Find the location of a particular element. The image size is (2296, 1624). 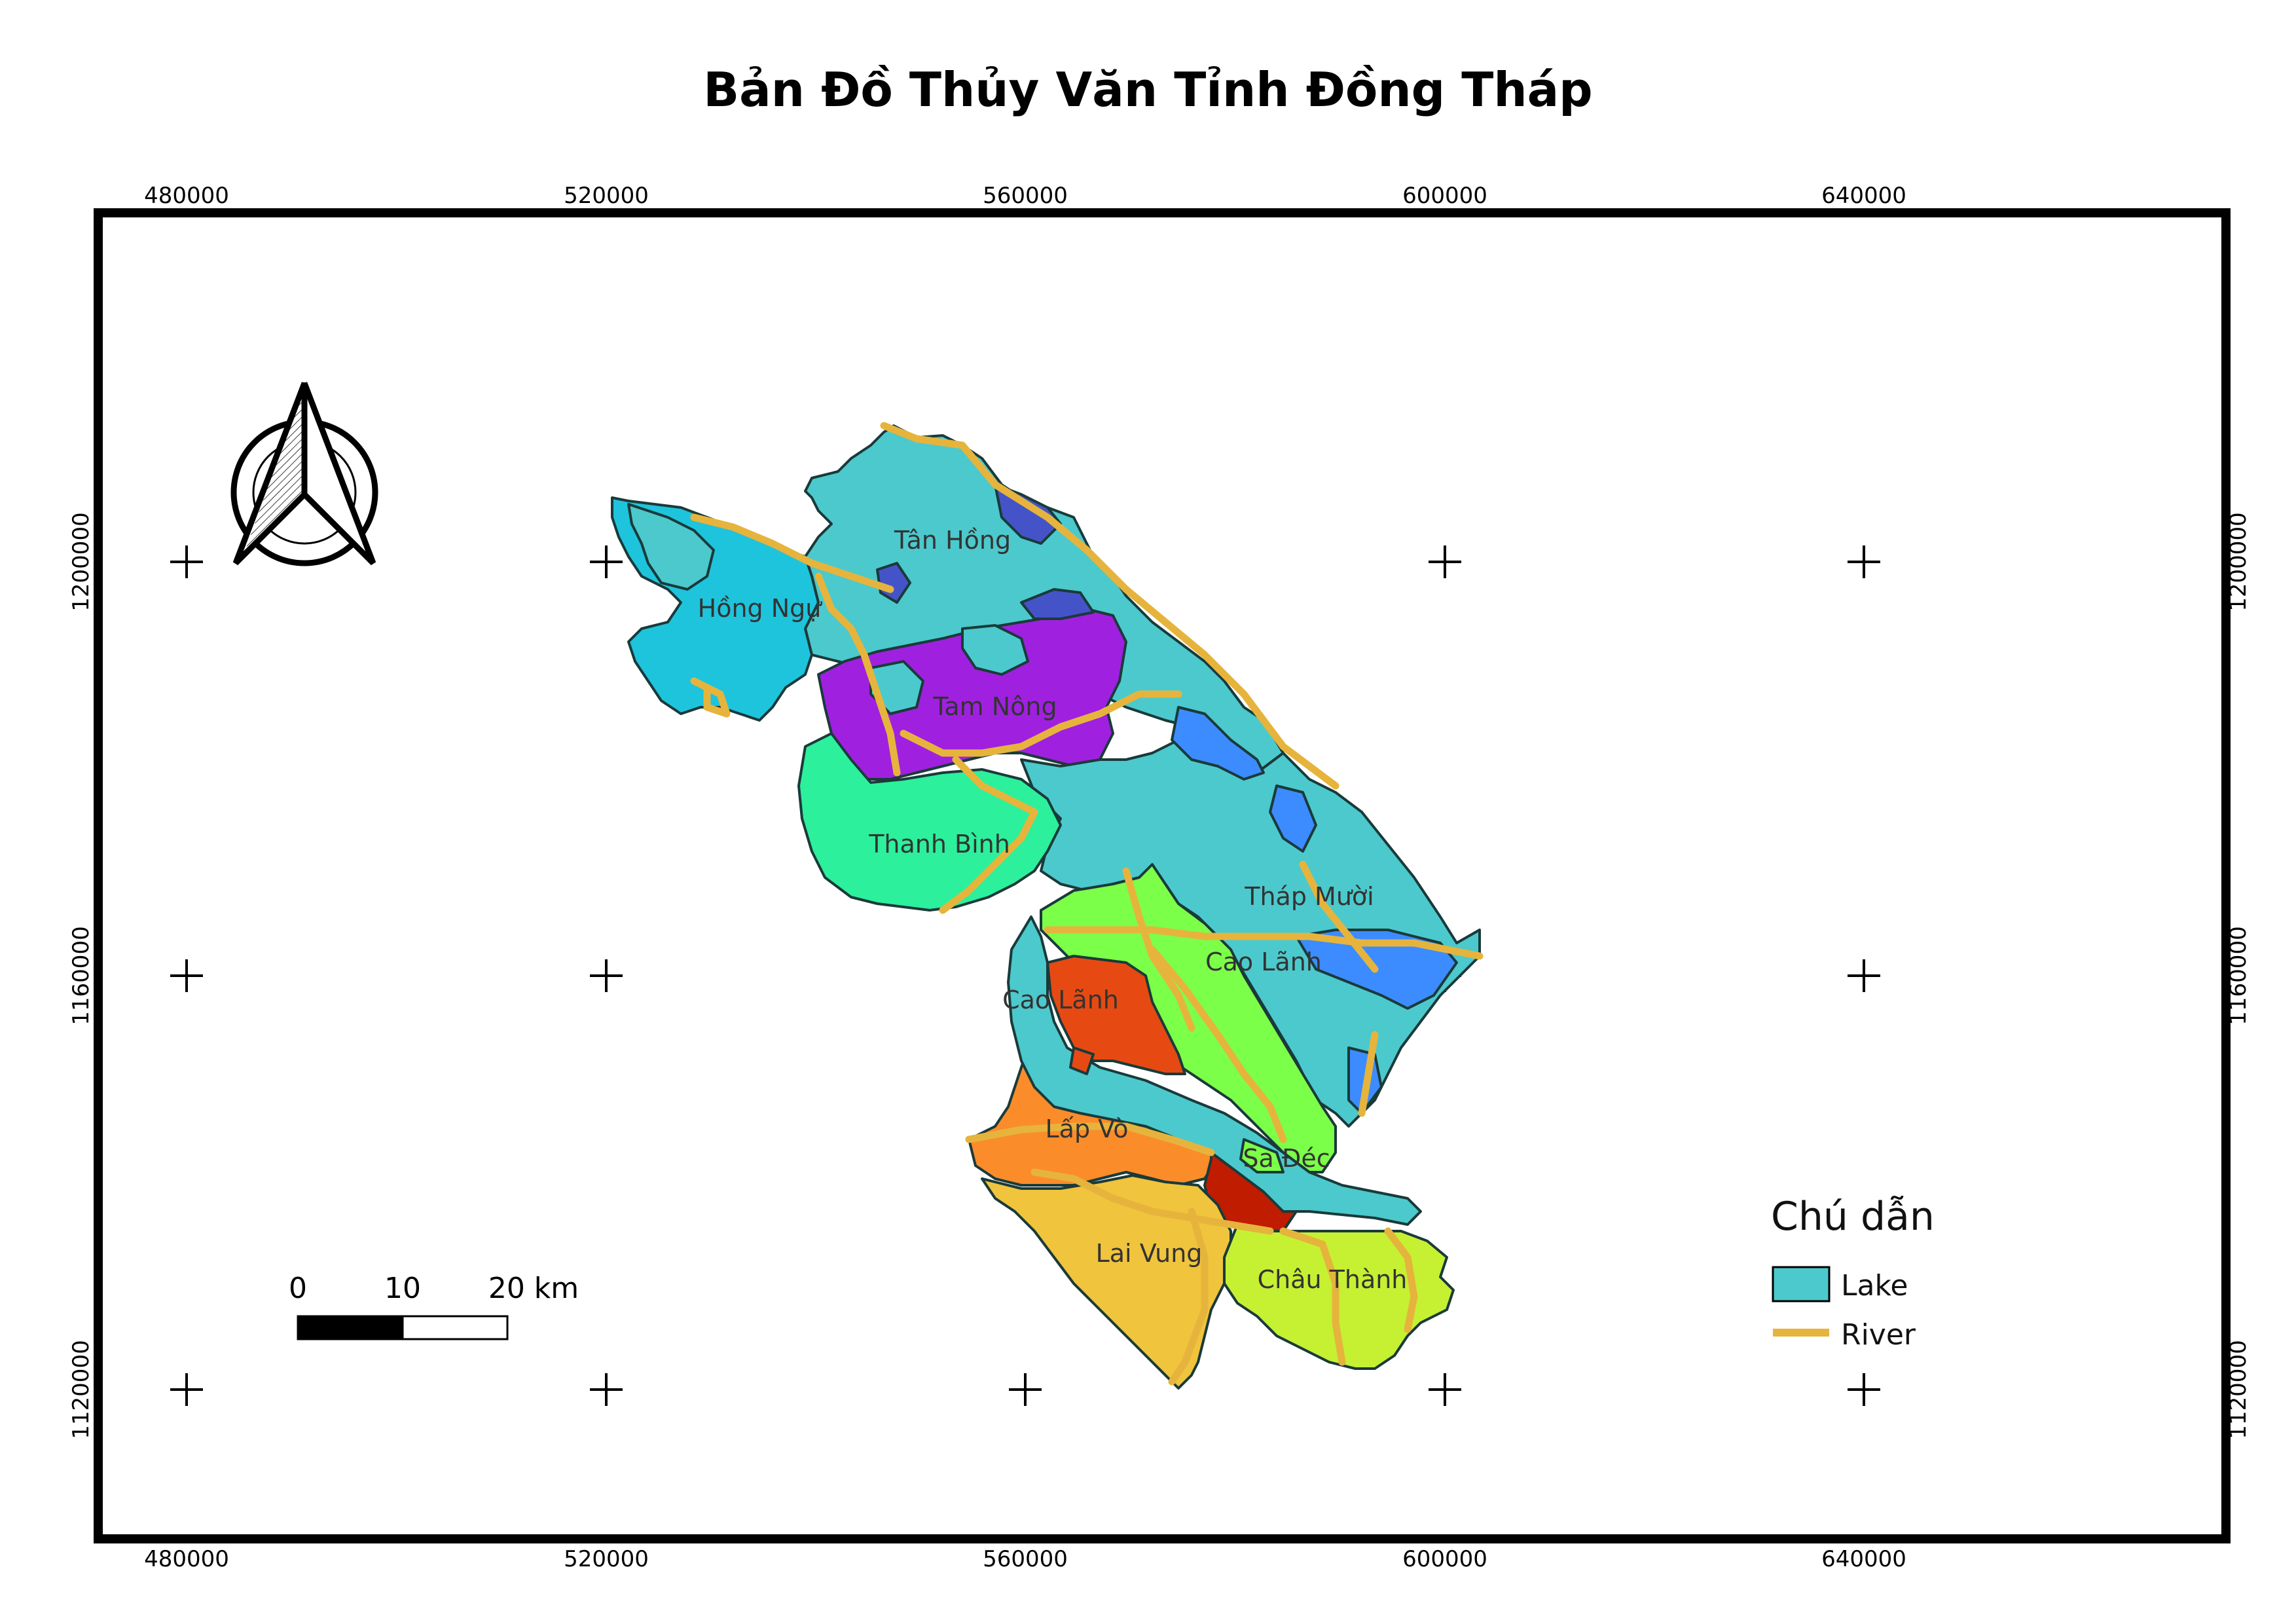

region-river-tien is located at coordinates (1214, 1070).